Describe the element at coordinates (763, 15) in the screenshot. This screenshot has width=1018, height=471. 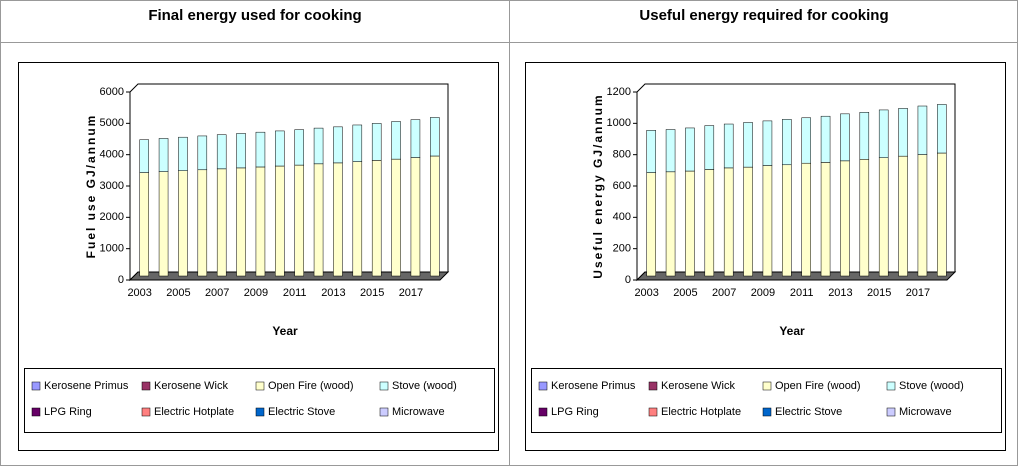
I see `chart-title: Useful energy required for cooking` at that location.